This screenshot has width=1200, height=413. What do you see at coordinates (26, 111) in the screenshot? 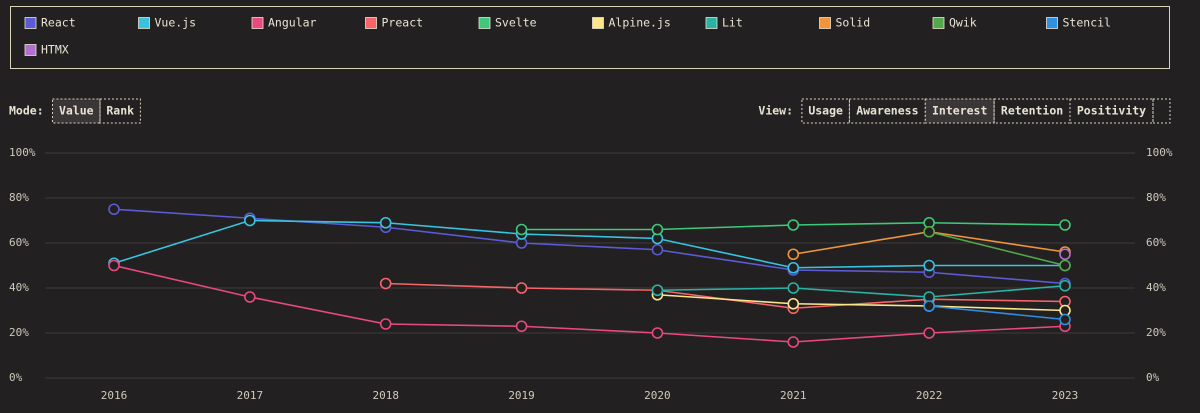
I see `mode-label: Mode:` at bounding box center [26, 111].